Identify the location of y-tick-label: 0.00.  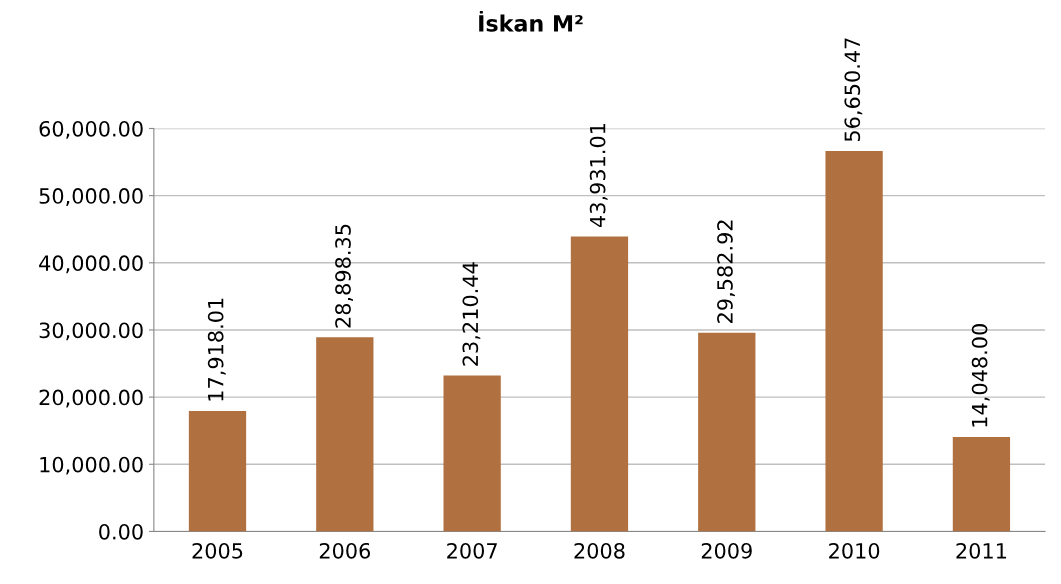
(121, 531).